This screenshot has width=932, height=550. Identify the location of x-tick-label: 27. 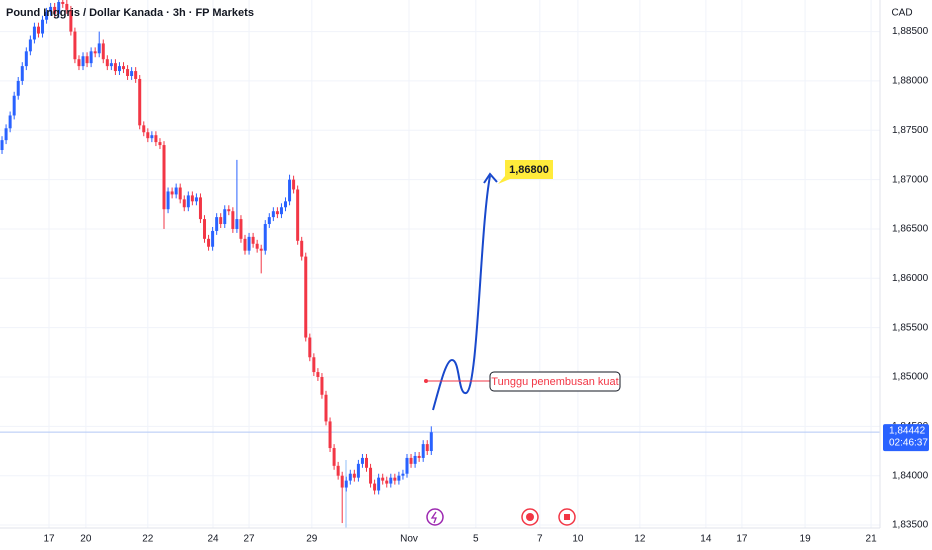
(249, 539).